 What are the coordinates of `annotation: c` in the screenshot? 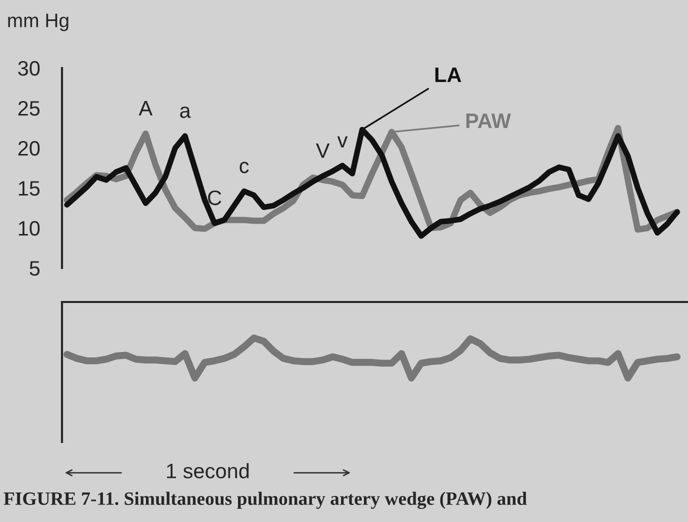 It's located at (244, 168).